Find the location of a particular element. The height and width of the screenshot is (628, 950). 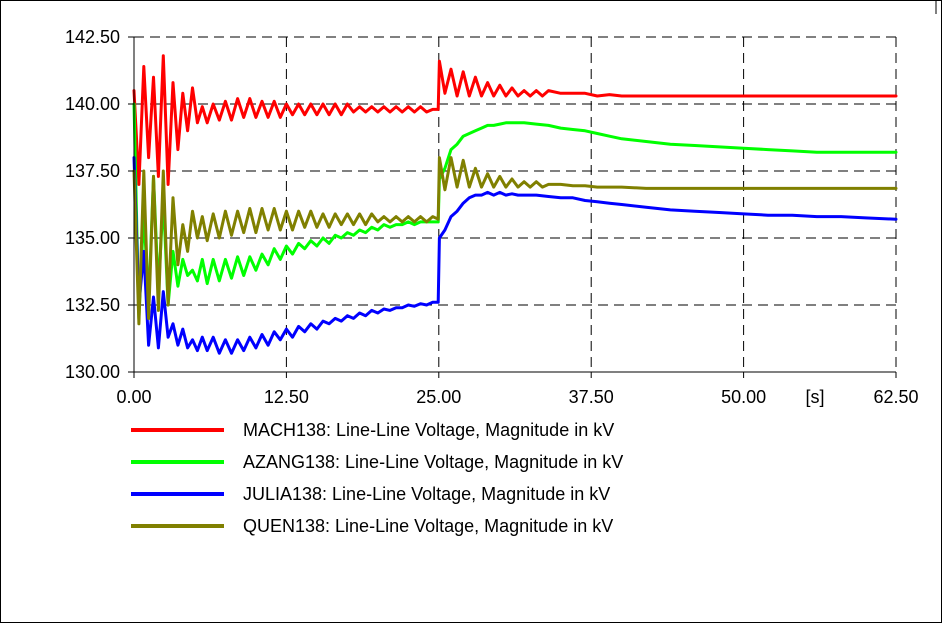

x-tick-labels: 0.00 12.50 25.00 37.50 50.00 62.50 is located at coordinates (517, 397).